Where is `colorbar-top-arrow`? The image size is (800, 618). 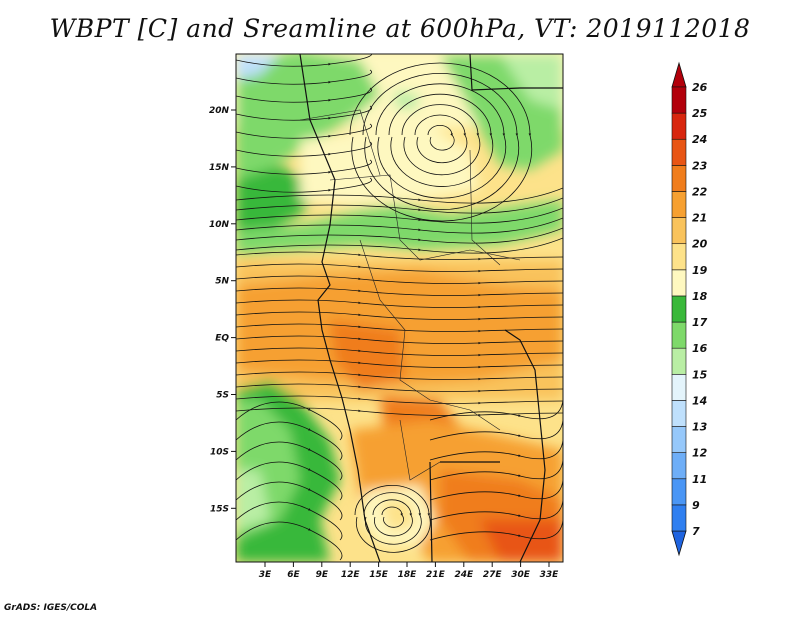 colorbar-top-arrow is located at coordinates (679, 74).